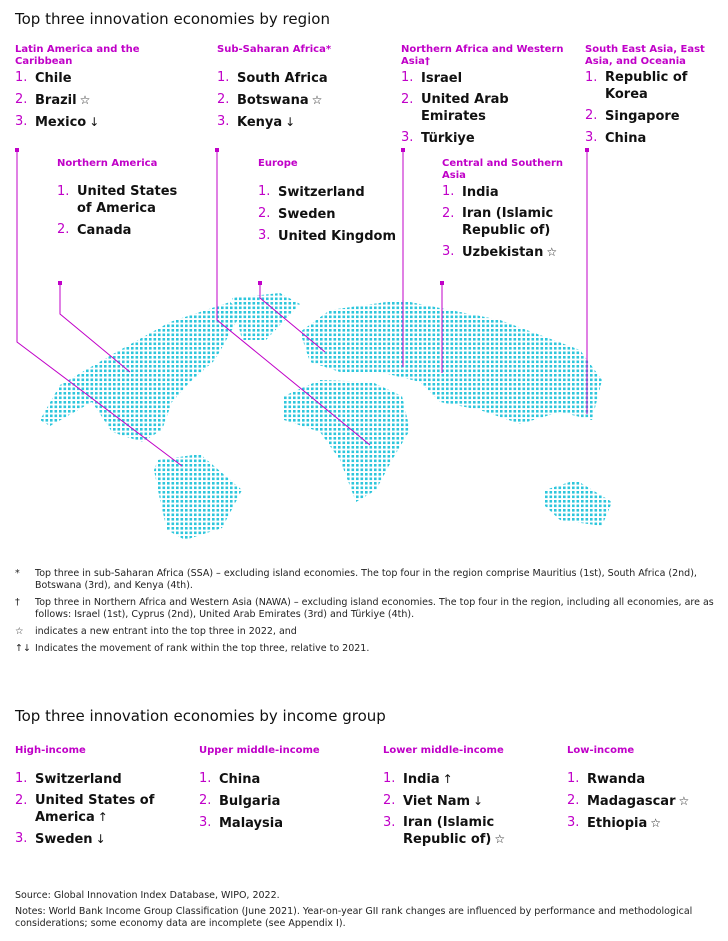  Describe the element at coordinates (67, 122) in the screenshot. I see `country: Mexico ↓` at that location.